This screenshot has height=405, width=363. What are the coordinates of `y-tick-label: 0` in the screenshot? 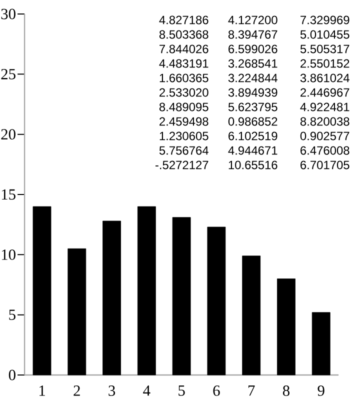 It's located at (12, 375).